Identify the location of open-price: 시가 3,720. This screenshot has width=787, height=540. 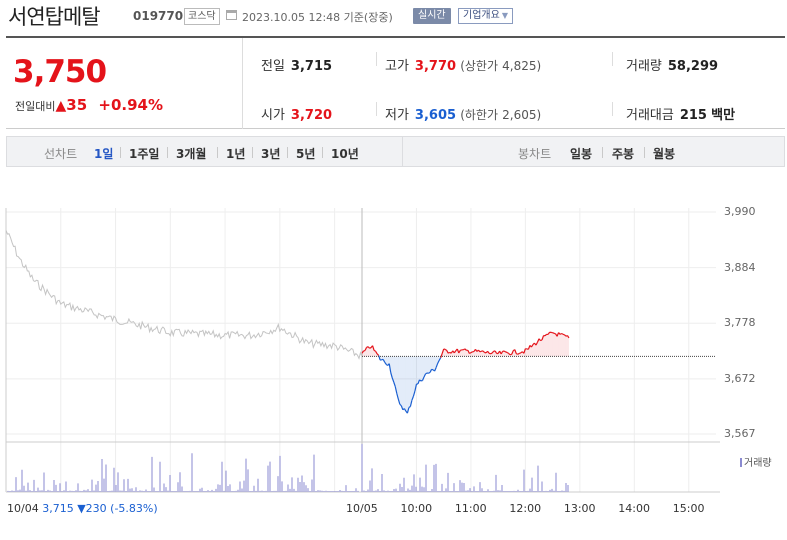
(296, 113).